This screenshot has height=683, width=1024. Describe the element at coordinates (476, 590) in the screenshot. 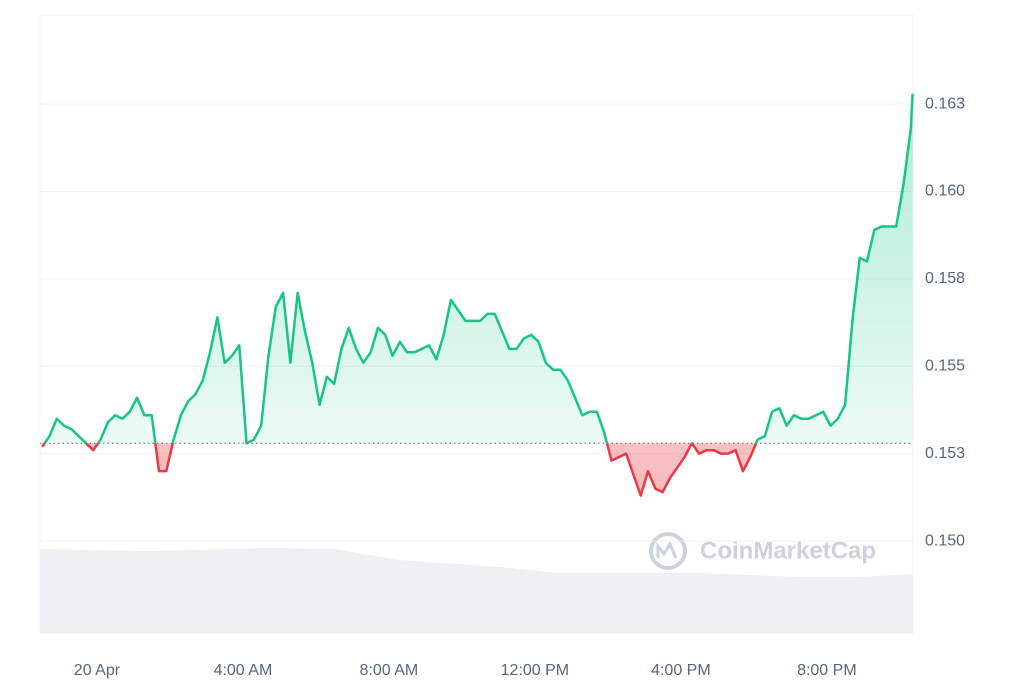

I see `volume-area` at that location.